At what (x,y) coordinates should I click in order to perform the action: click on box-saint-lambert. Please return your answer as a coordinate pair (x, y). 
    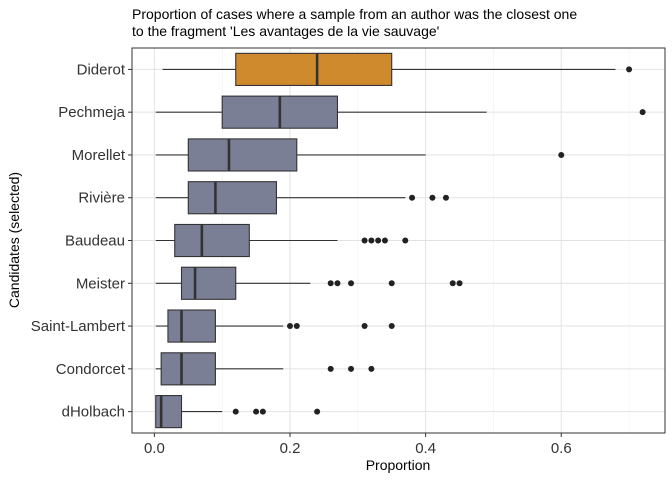
    Looking at the image, I should click on (275, 326).